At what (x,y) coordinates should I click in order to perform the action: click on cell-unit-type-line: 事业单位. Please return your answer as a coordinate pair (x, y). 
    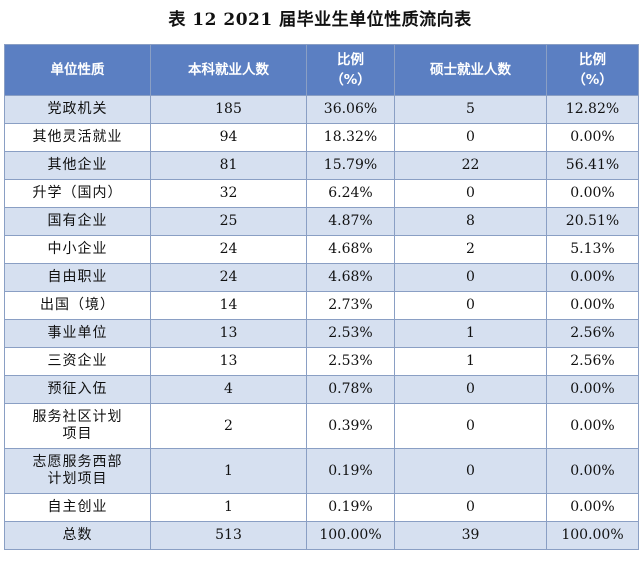
    Looking at the image, I should click on (77, 333).